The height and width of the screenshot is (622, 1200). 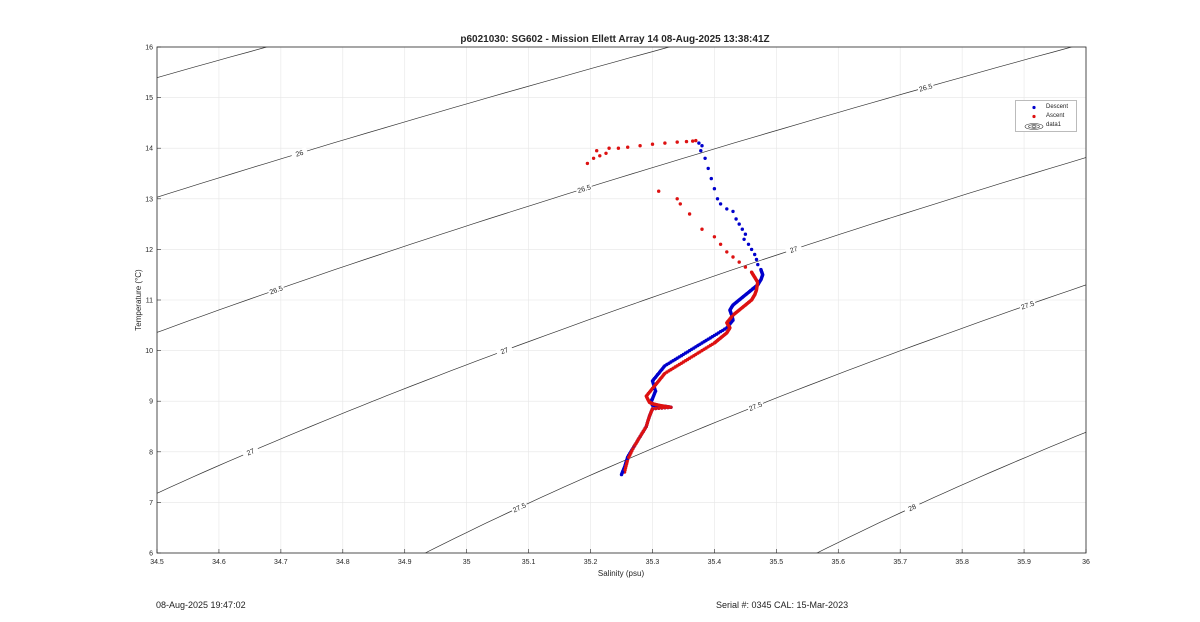 I want to click on y-tick-label: 16, so click(x=149, y=48).